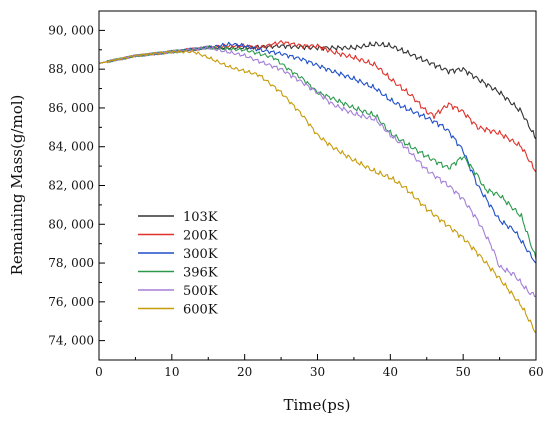 The image size is (550, 421). Describe the element at coordinates (200, 310) in the screenshot. I see `legend-label: 600K` at that location.